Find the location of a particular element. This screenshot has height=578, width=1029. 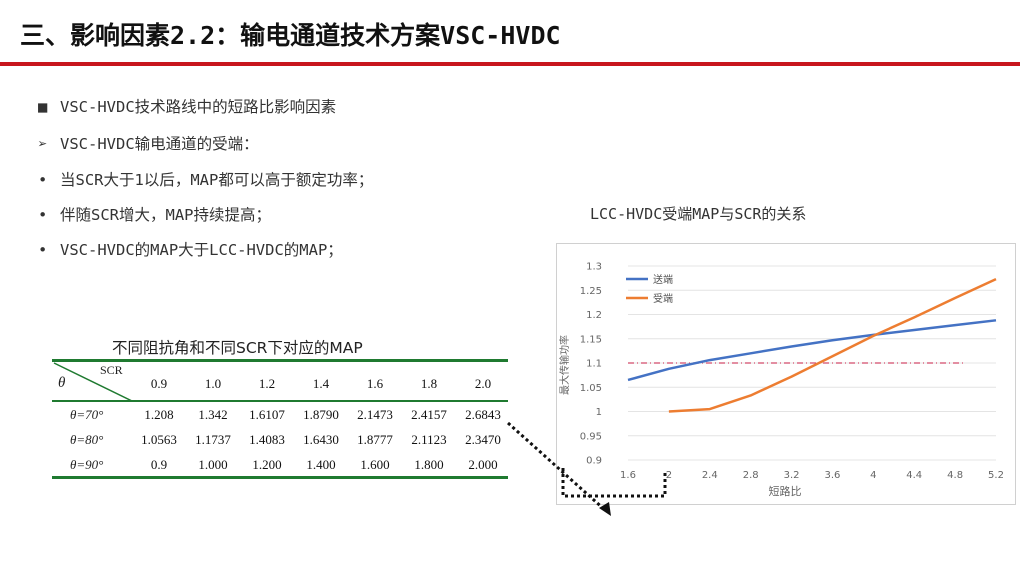

table-header-rule is located at coordinates (280, 401).